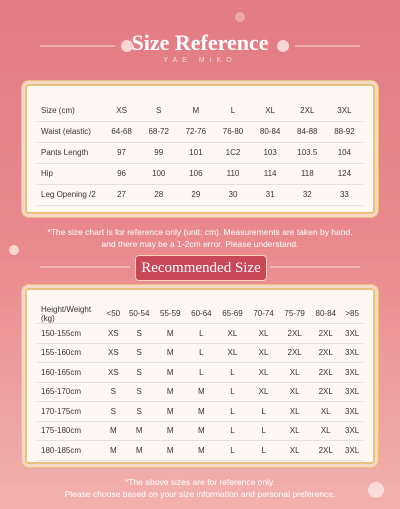 Image resolution: width=400 pixels, height=509 pixels. What do you see at coordinates (200, 431) in the screenshot?
I see `table-row: 175-180cm M M M M L L XL XL 3XL` at bounding box center [200, 431].